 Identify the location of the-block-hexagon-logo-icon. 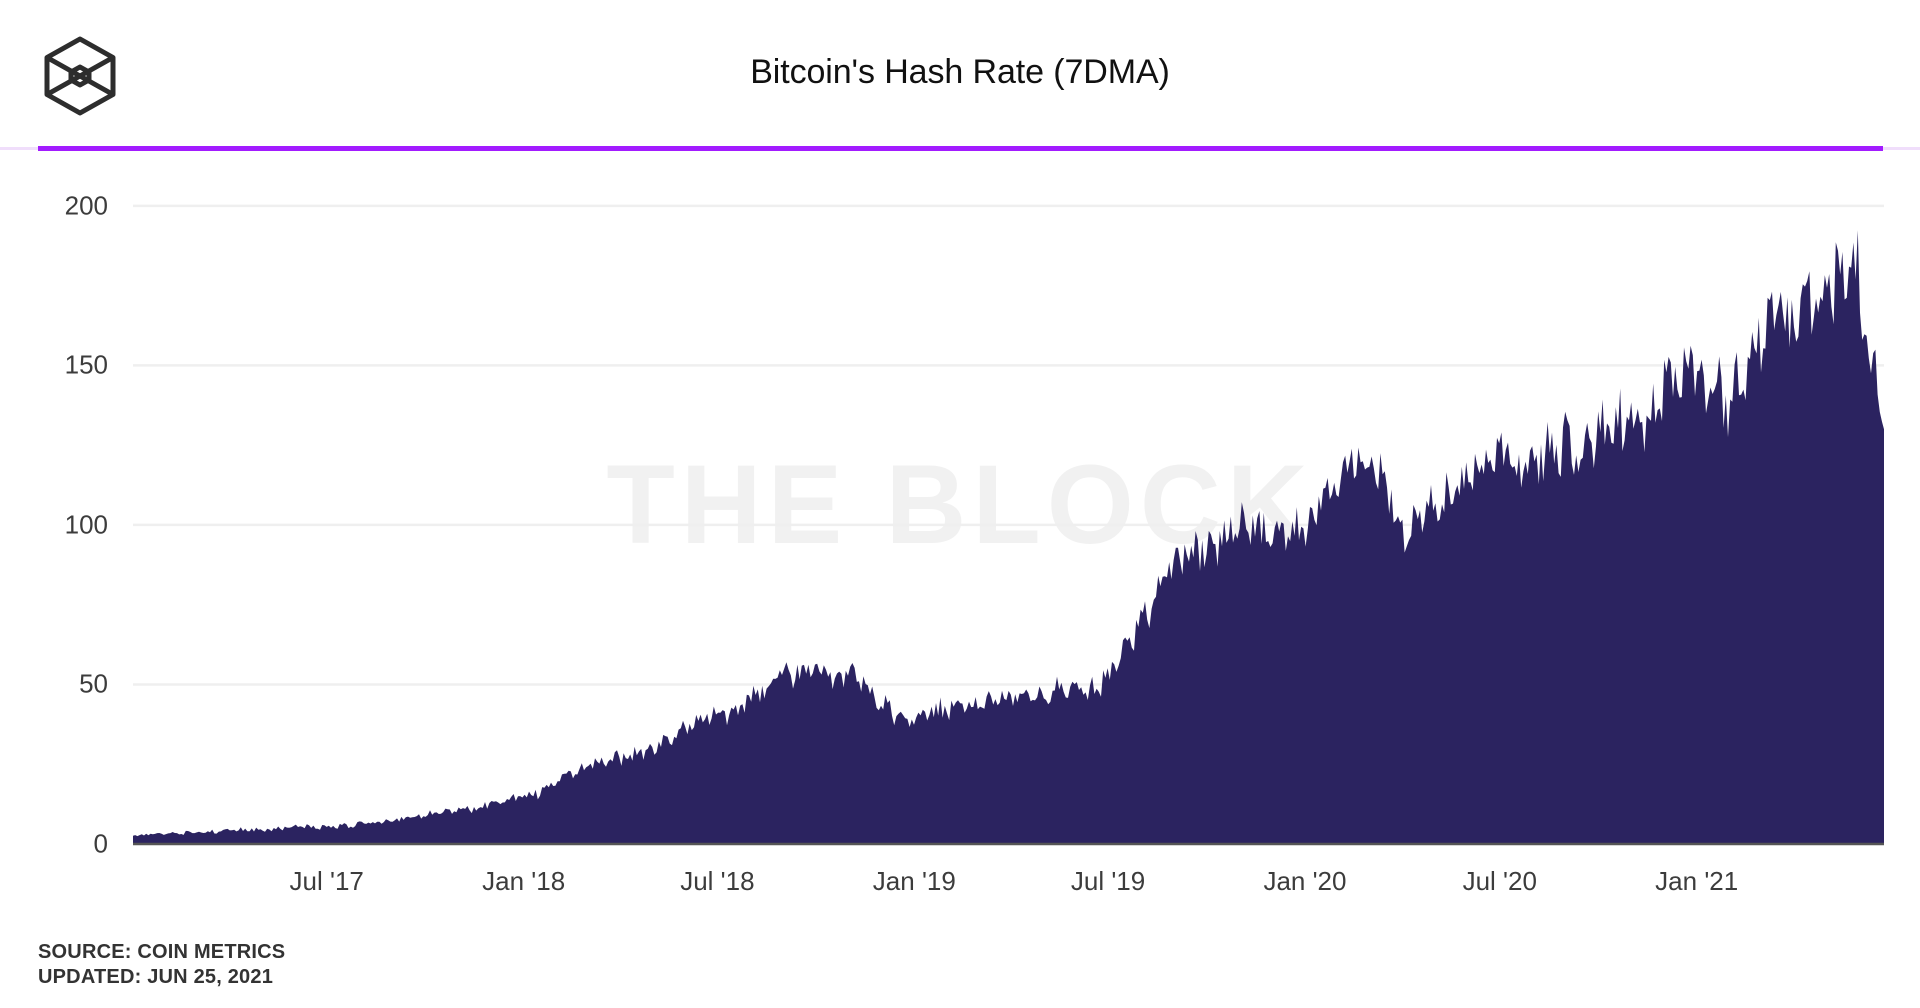
(80, 76).